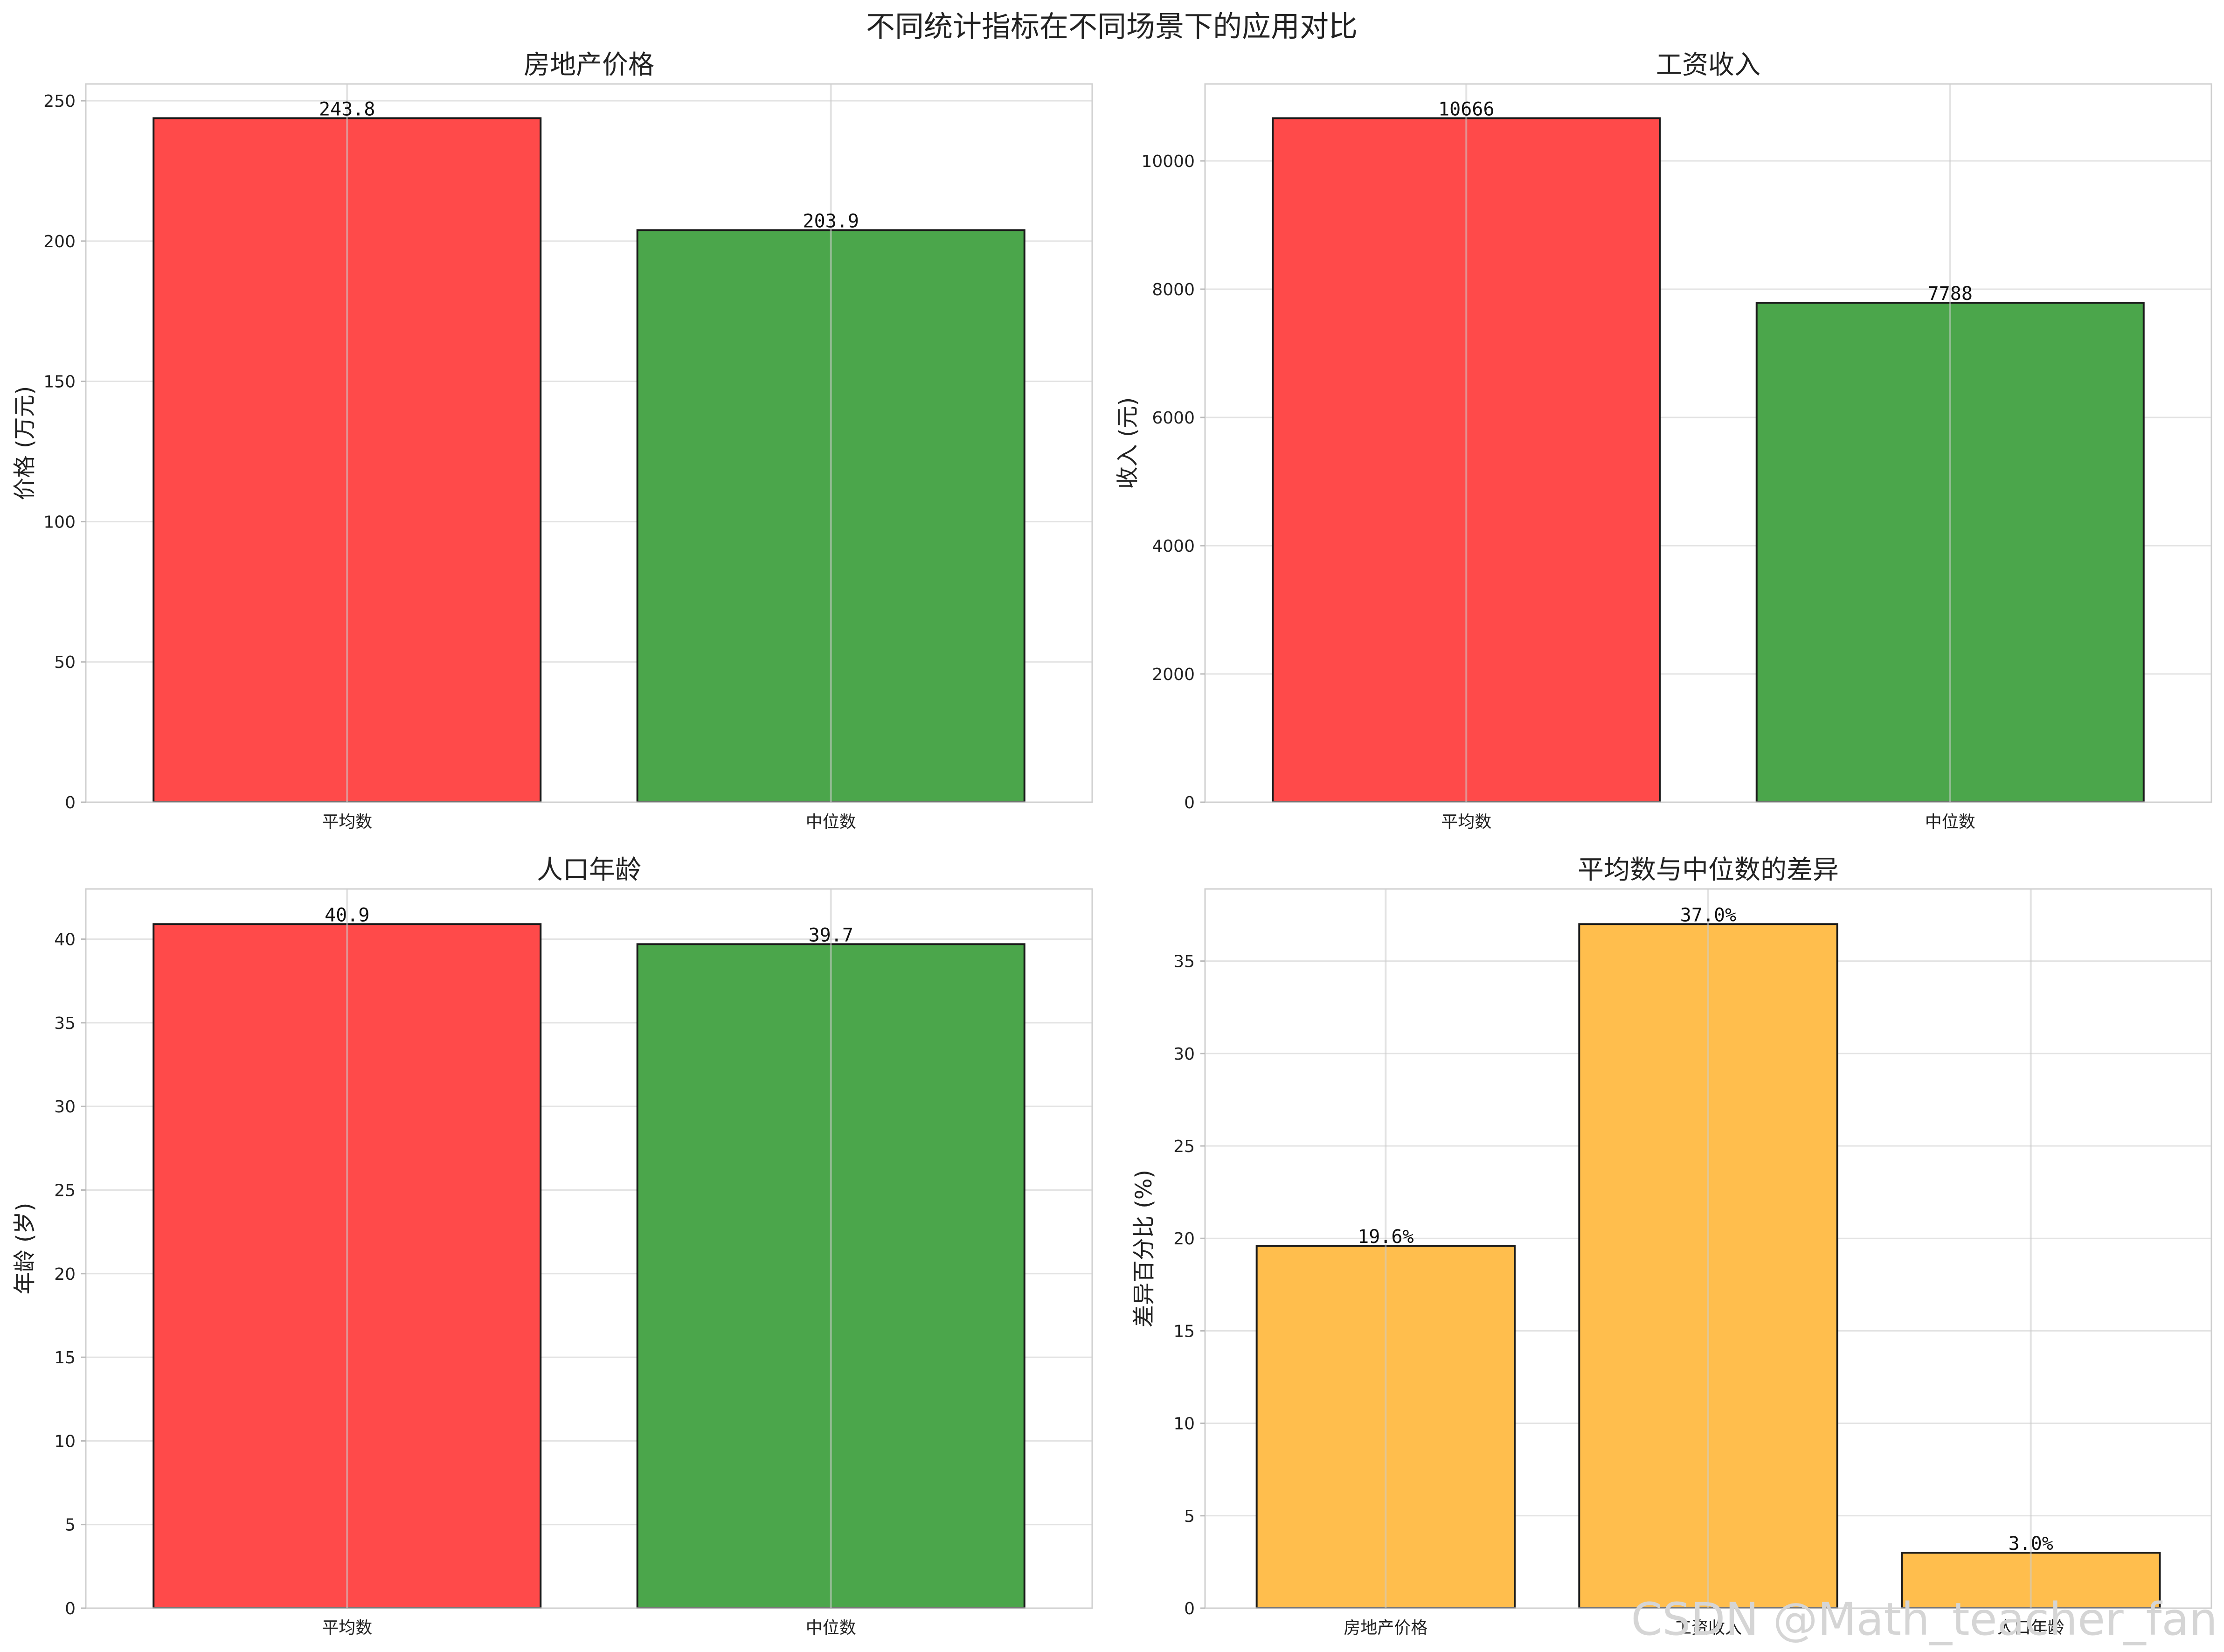 This screenshot has width=2224, height=1652. I want to click on data-label: 37.0%, so click(1708, 915).